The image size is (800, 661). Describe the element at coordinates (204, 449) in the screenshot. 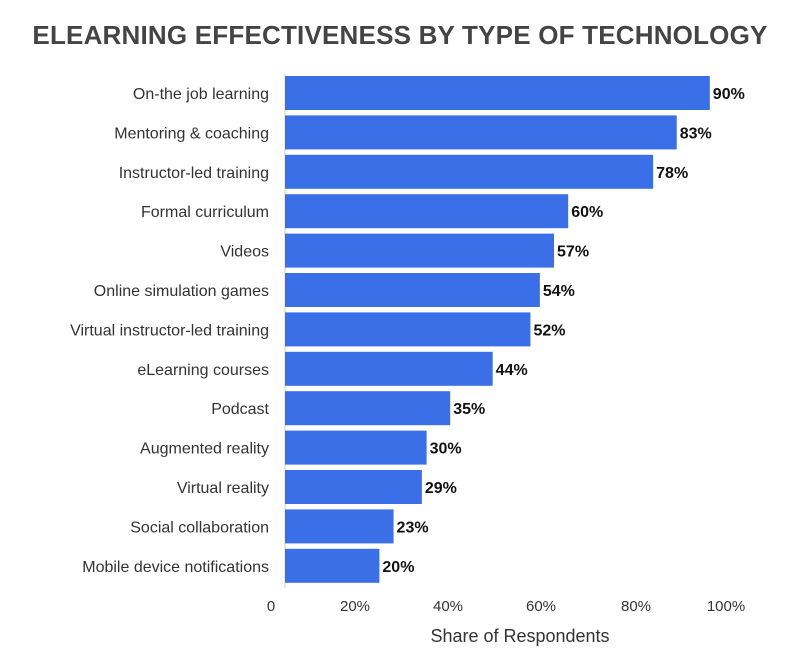

I see `category-label: Augmented reality` at that location.